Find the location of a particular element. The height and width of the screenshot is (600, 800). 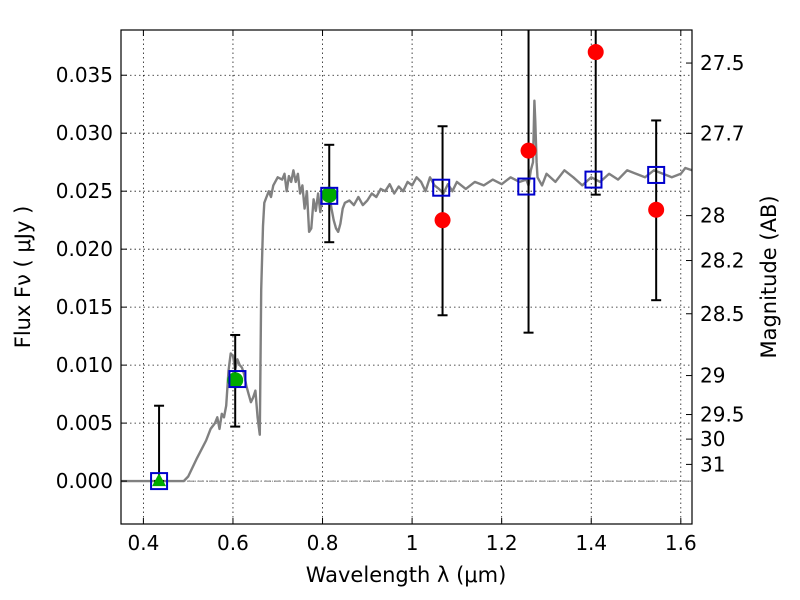

y-axis-title: Flux Fν ( μJy ) is located at coordinates (23, 277).